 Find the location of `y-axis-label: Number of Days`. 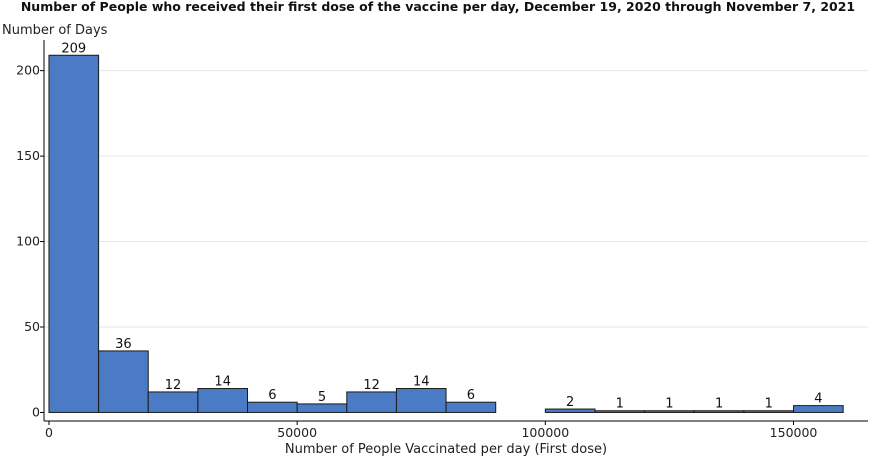

y-axis-label: Number of Days is located at coordinates (55, 30).